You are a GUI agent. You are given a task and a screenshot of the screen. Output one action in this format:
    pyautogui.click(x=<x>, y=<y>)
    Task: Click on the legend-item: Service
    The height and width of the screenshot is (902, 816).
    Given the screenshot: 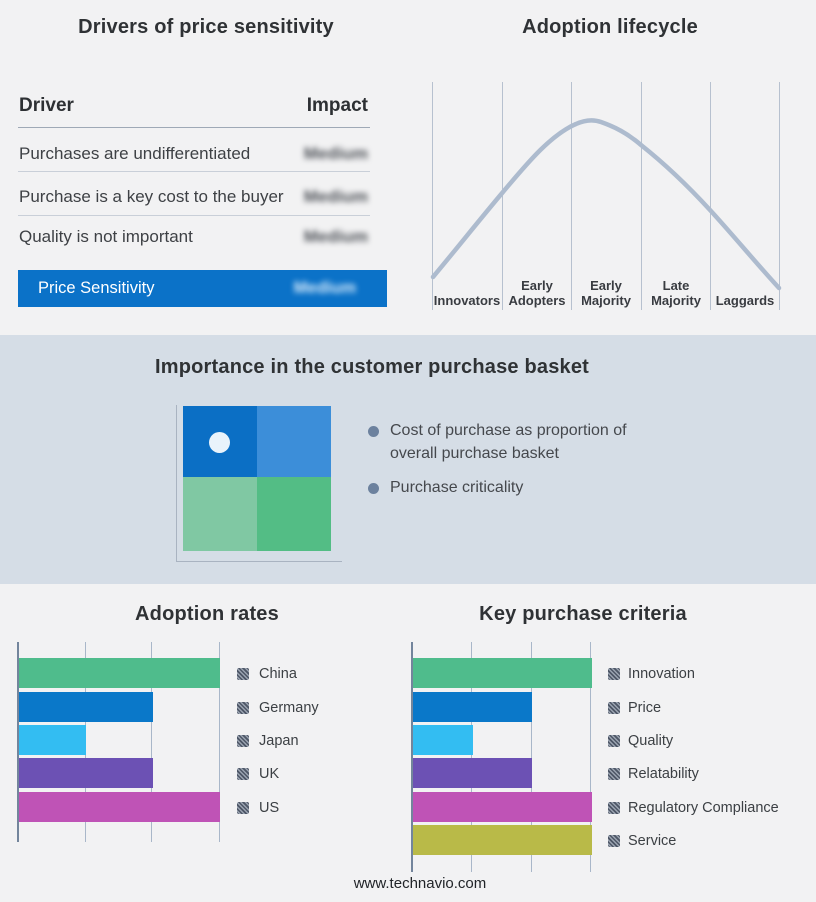 What is the action you would take?
    pyautogui.click(x=642, y=841)
    